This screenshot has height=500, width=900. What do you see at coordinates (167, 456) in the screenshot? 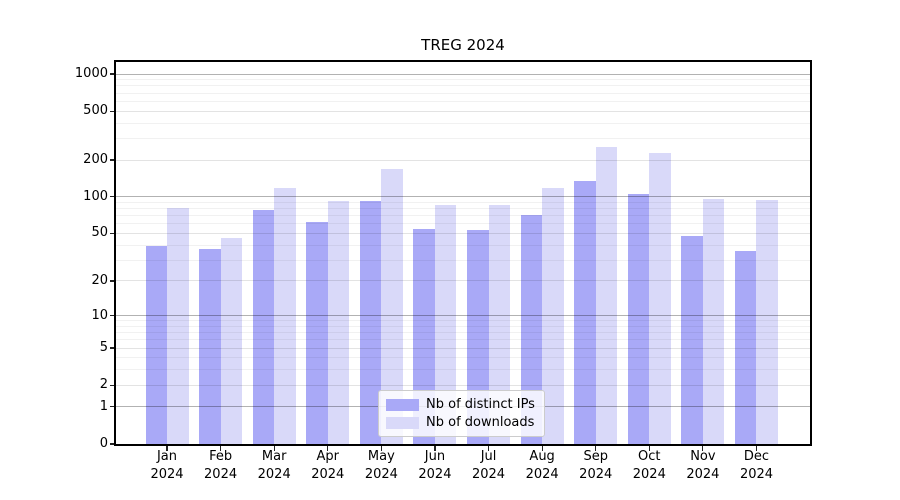
I see `x-tick-label-line: Jan` at bounding box center [167, 456].